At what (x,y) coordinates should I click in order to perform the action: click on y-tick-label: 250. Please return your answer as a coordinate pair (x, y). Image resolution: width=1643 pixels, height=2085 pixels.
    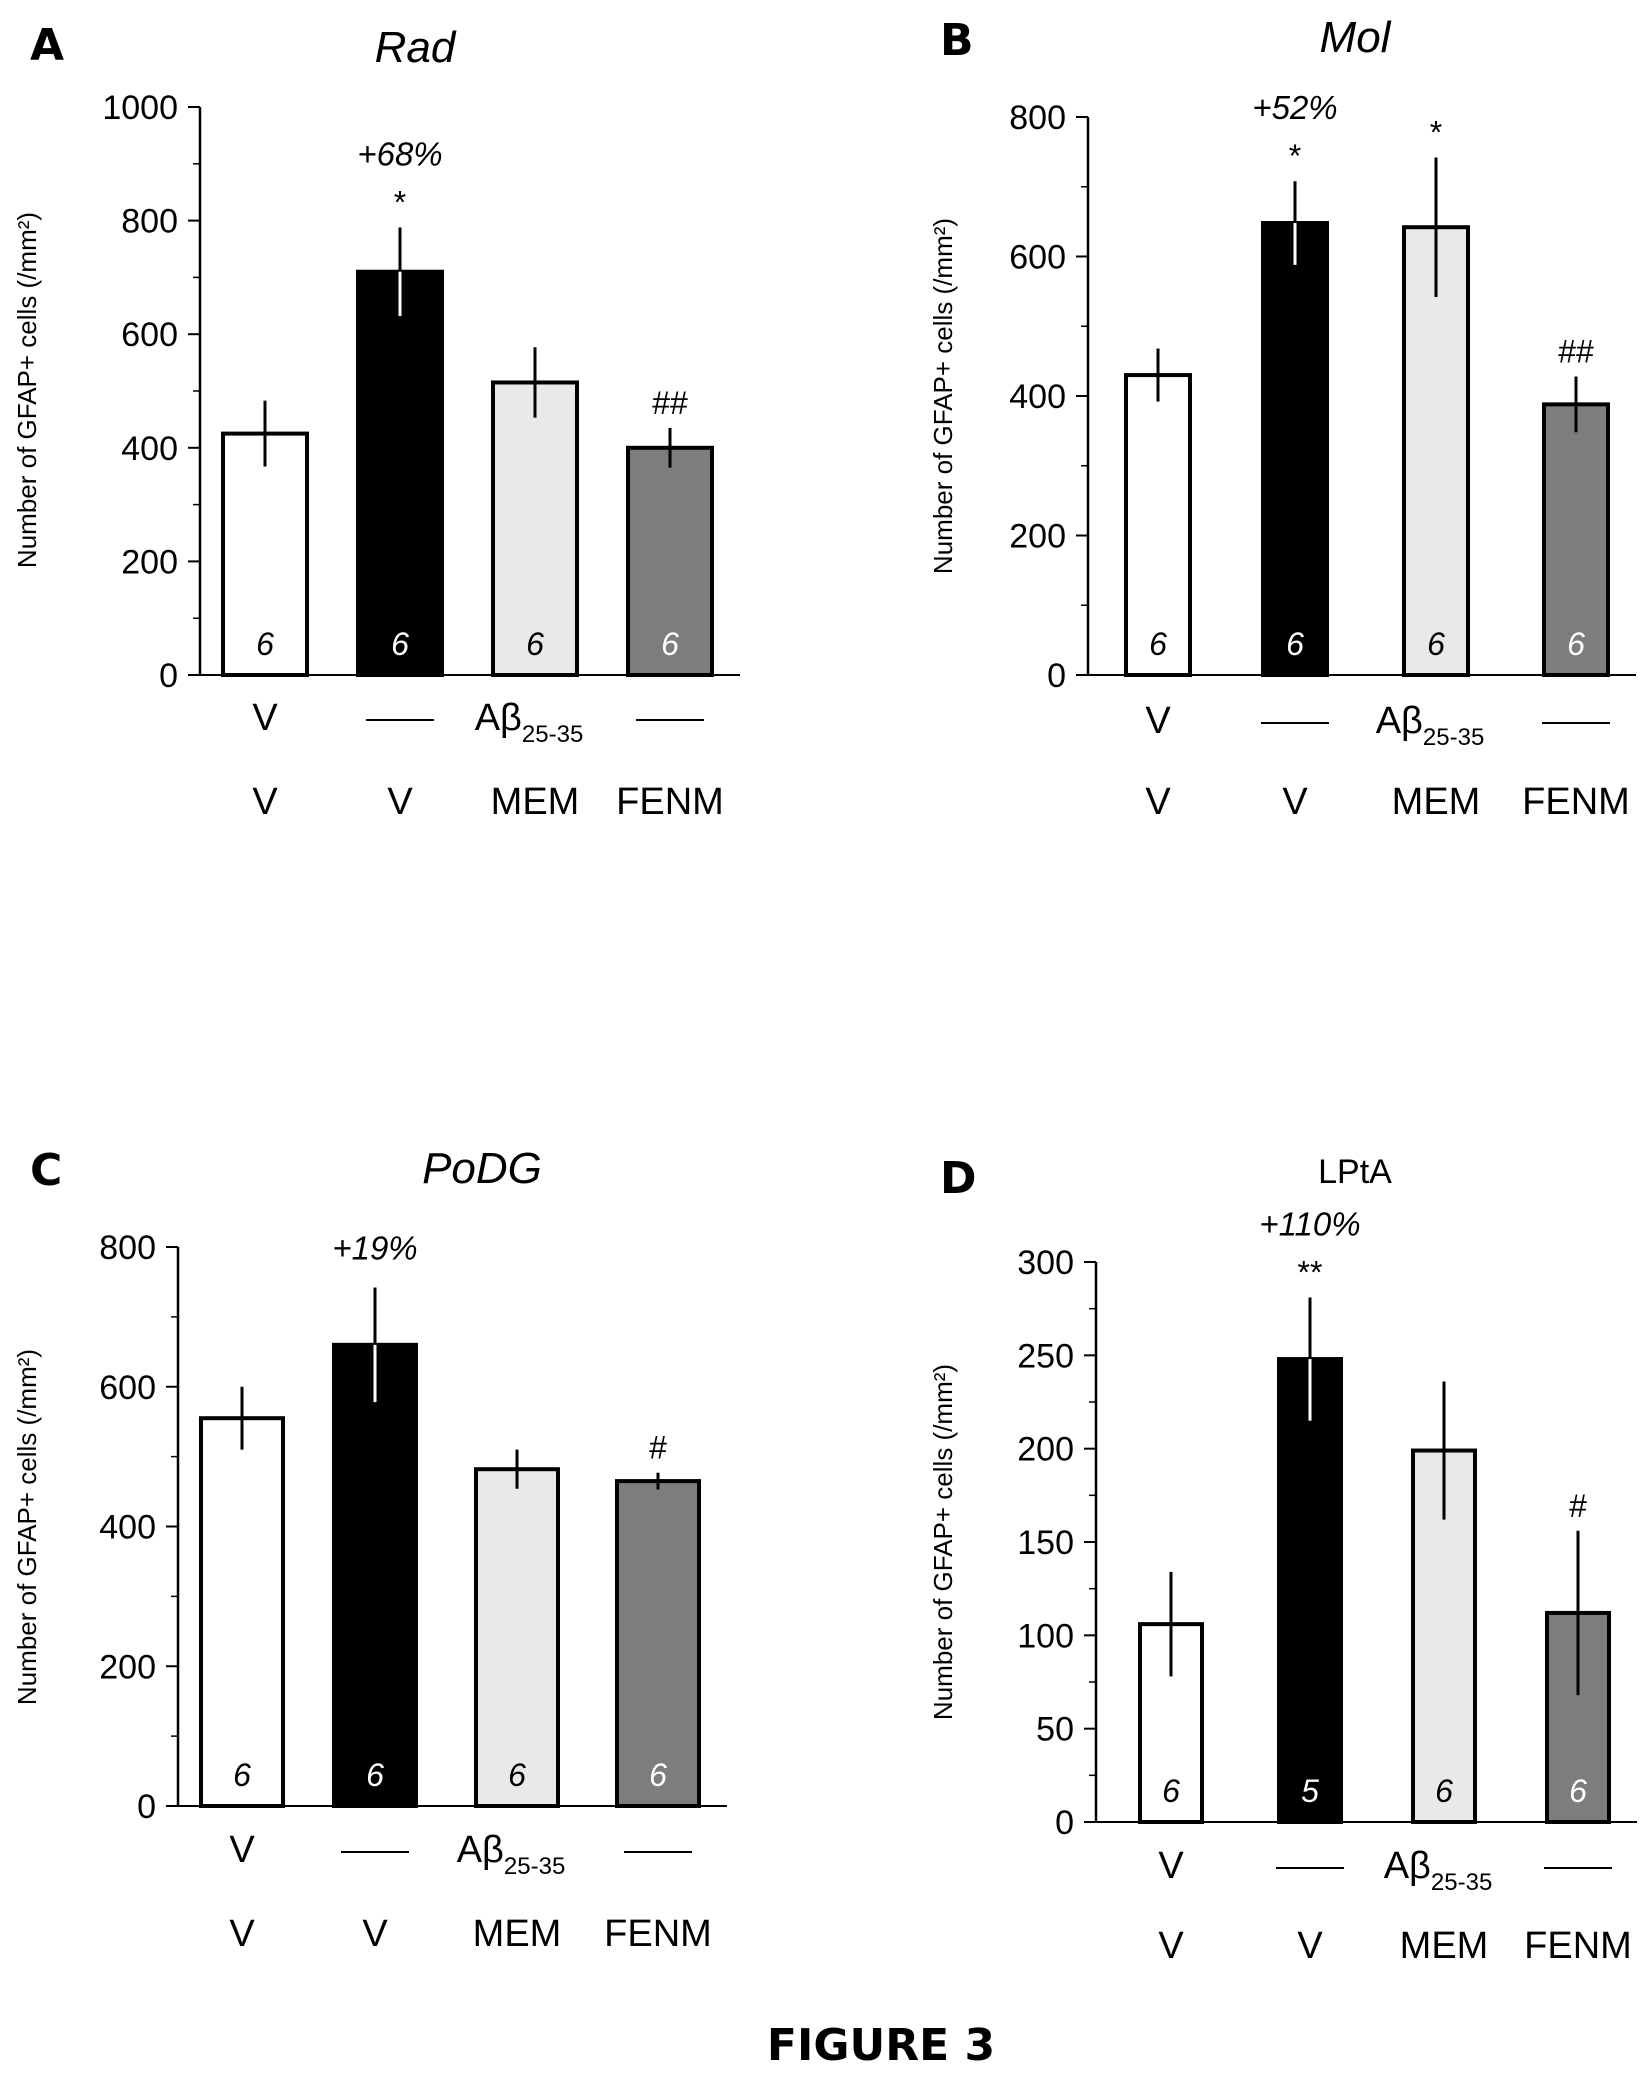
    Looking at the image, I should click on (1045, 1356).